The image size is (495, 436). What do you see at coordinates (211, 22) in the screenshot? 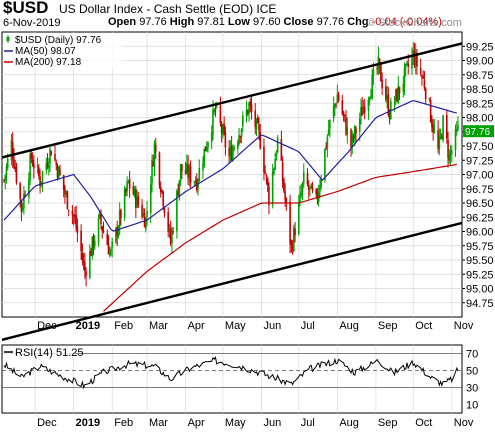
I see `high-value: 97.81` at bounding box center [211, 22].